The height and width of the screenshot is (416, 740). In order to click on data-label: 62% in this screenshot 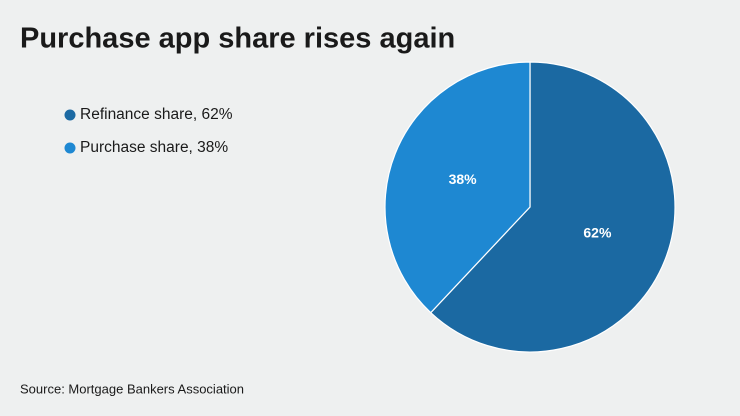, I will do `click(597, 232)`.